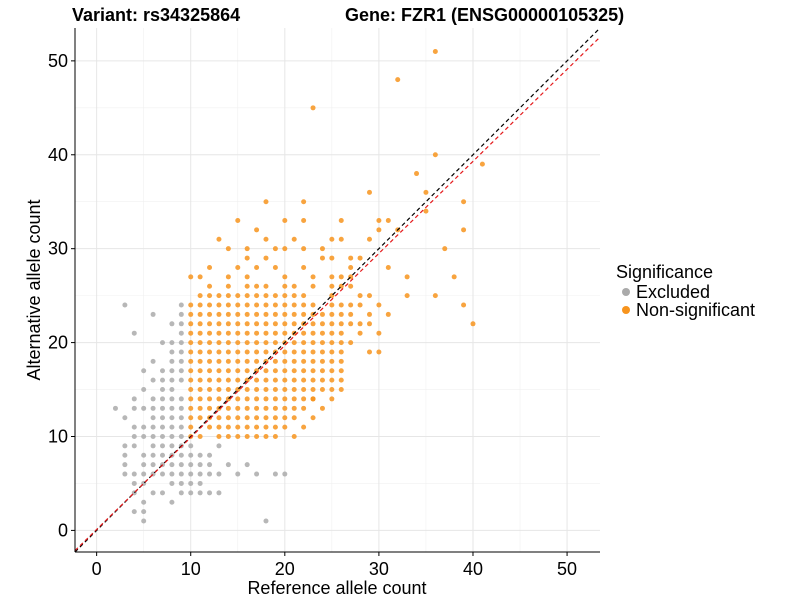  What do you see at coordinates (156, 15) in the screenshot?
I see `variant-title: Variant: rs34325864` at bounding box center [156, 15].